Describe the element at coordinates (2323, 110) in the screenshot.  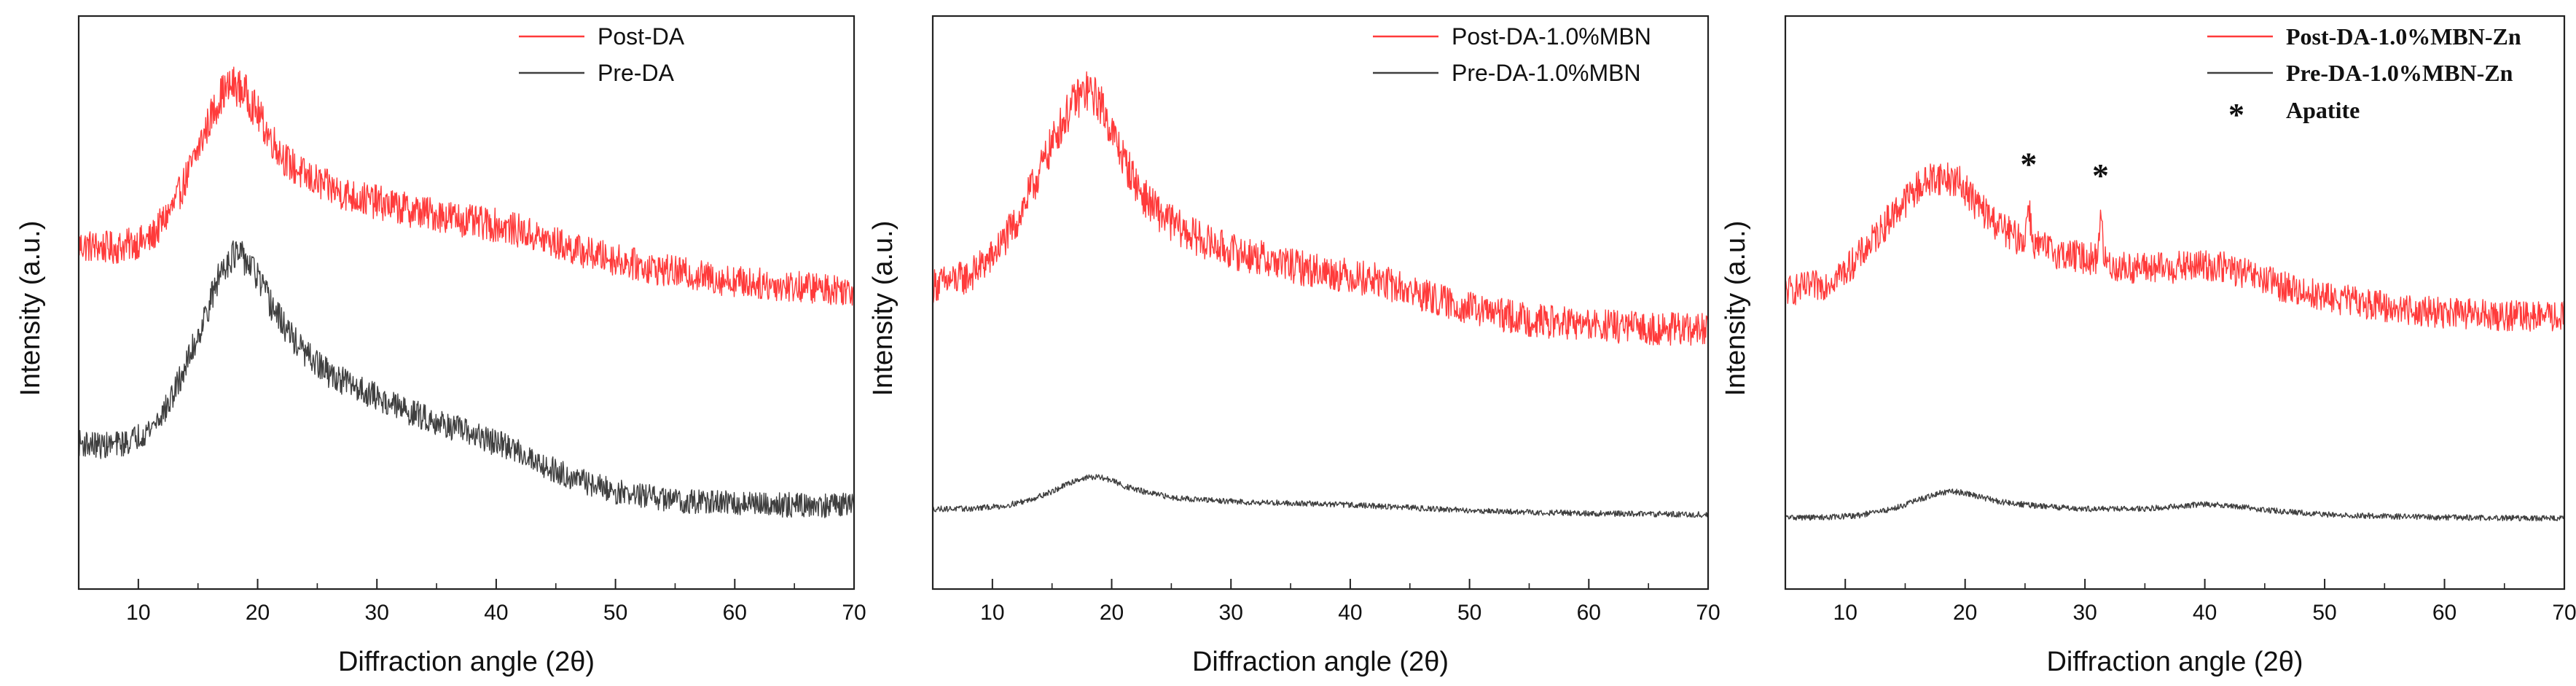
I see `legend-label-apatite: Apatite` at that location.